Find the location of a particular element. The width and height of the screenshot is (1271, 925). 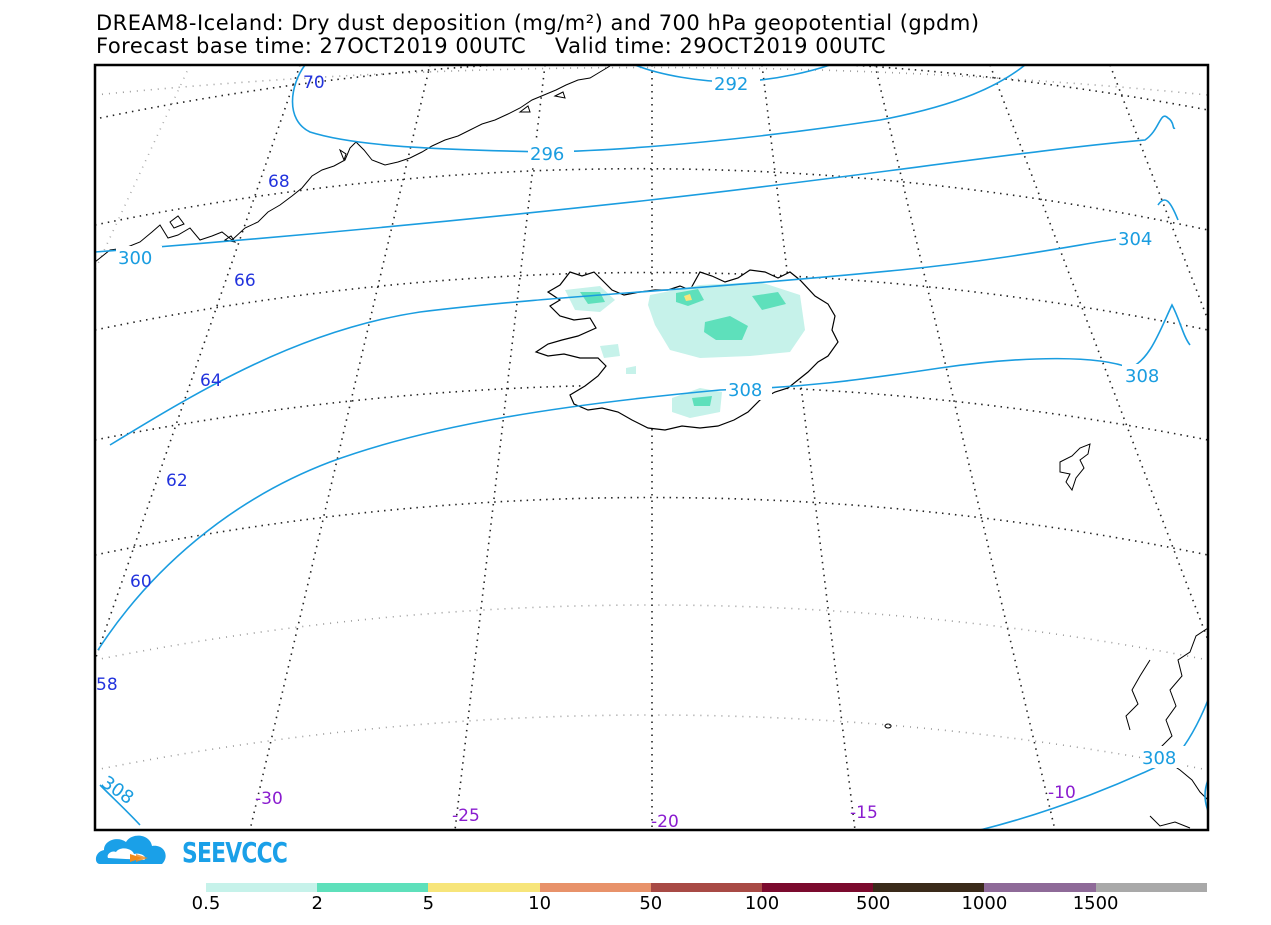

lat-label: 62 is located at coordinates (177, 481).